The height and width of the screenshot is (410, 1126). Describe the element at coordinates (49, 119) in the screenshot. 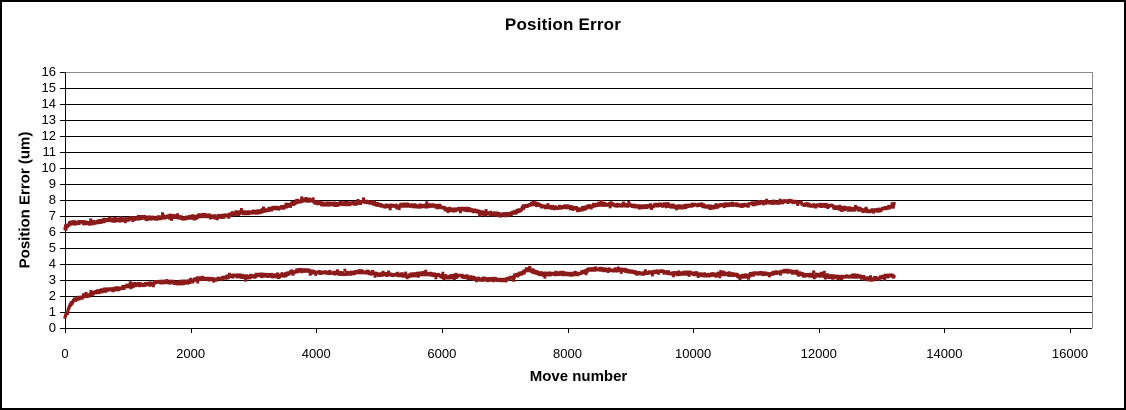

I see `y-tick-label: 13` at that location.